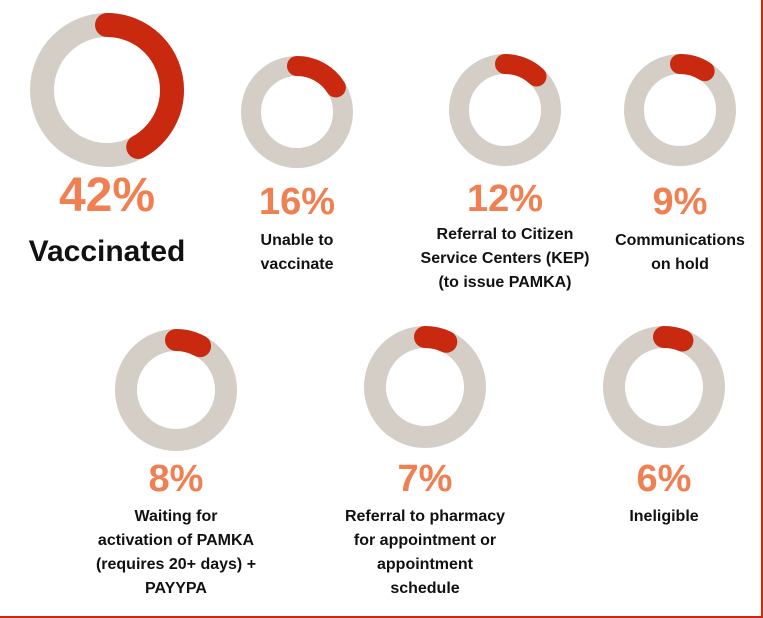 Image resolution: width=763 pixels, height=618 pixels. I want to click on percent-label: 8%, so click(176, 479).